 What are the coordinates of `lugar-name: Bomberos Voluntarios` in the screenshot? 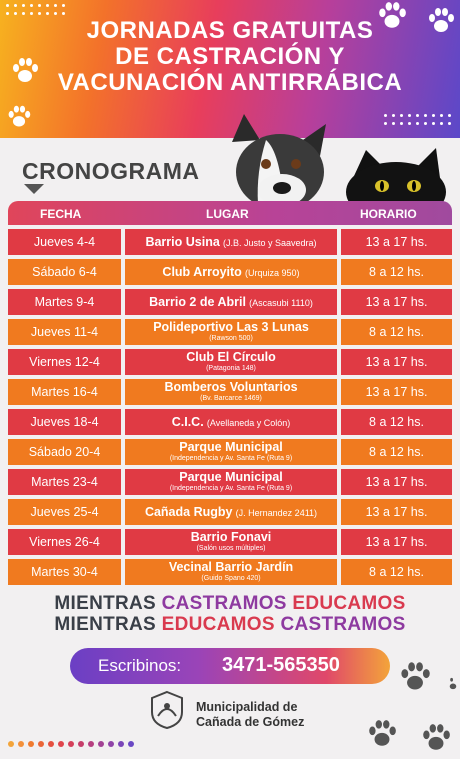 It's located at (231, 387).